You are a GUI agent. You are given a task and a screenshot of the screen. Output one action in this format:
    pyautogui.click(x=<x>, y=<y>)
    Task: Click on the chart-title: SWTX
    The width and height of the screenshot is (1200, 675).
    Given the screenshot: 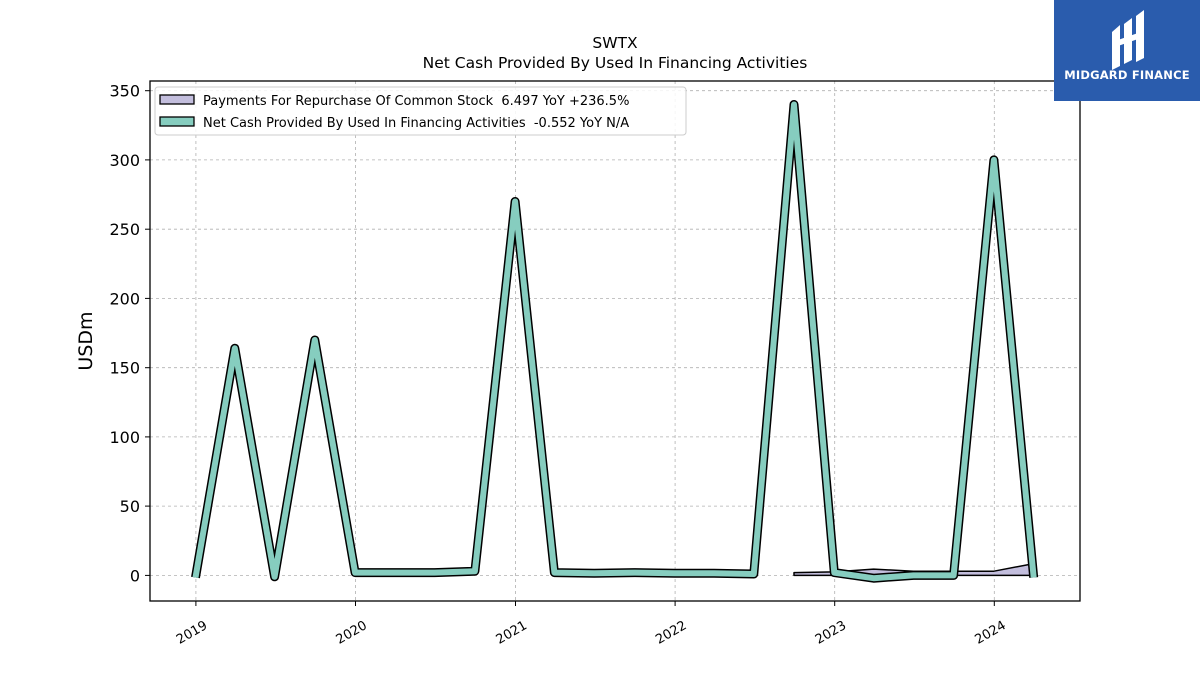 What is the action you would take?
    pyautogui.click(x=615, y=43)
    